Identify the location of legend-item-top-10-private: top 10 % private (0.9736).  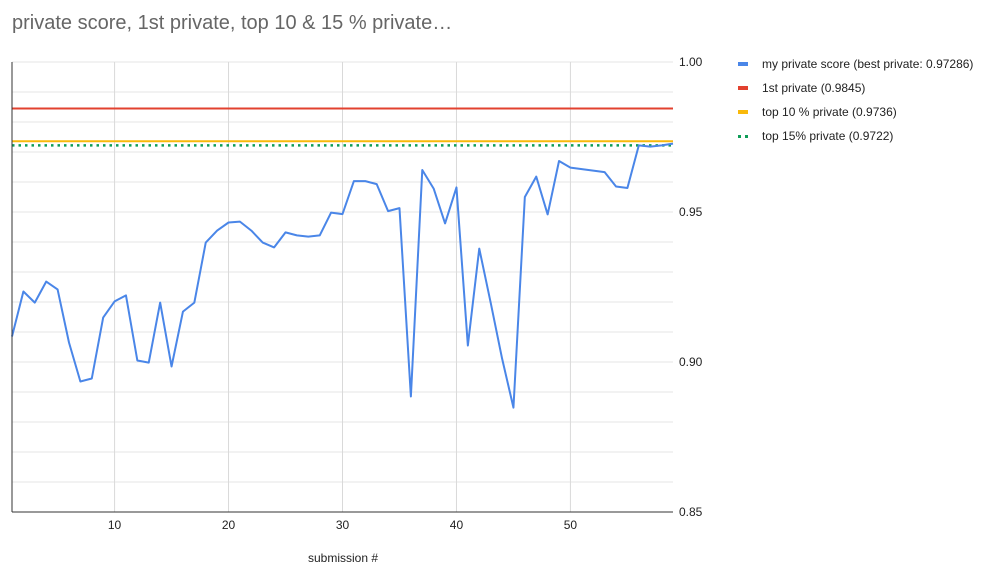
(855, 112).